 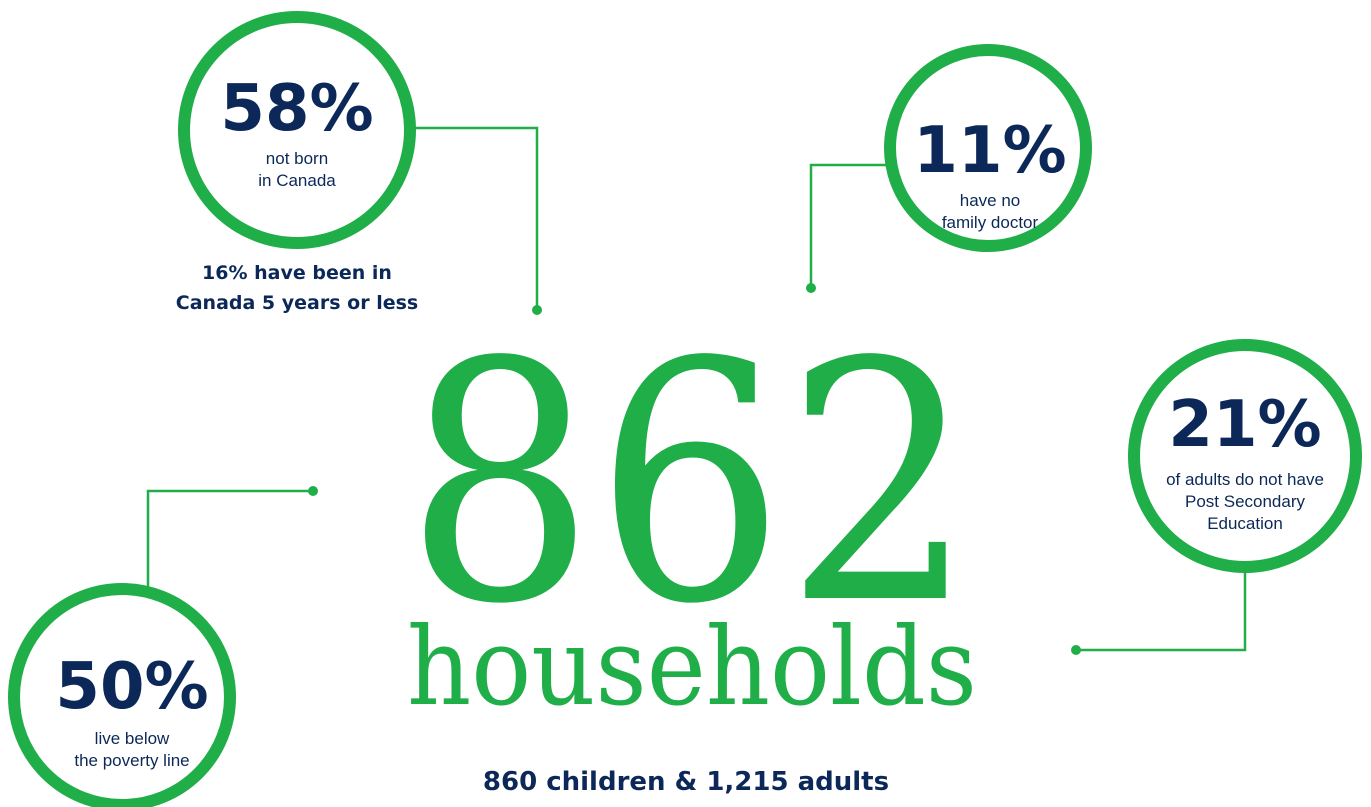 What do you see at coordinates (131, 687) in the screenshot?
I see `stat-value: 50%` at bounding box center [131, 687].